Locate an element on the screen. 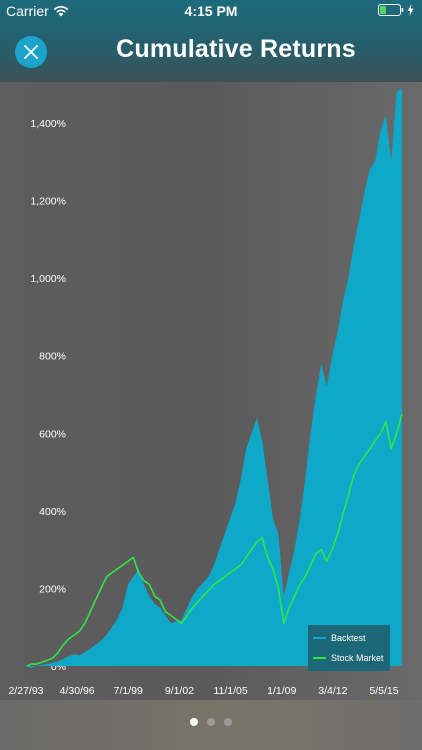 The height and width of the screenshot is (750, 422). legend-swatch-stock-market is located at coordinates (319, 658).